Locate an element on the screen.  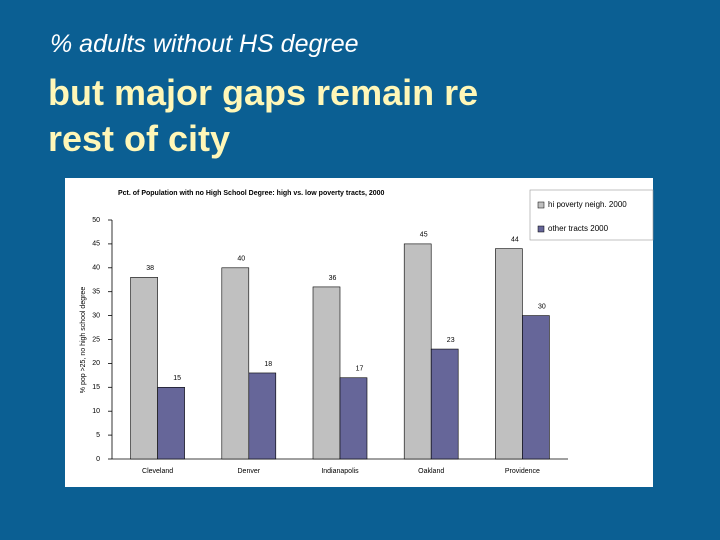
x-tick-label: Cleveland is located at coordinates (157, 471).